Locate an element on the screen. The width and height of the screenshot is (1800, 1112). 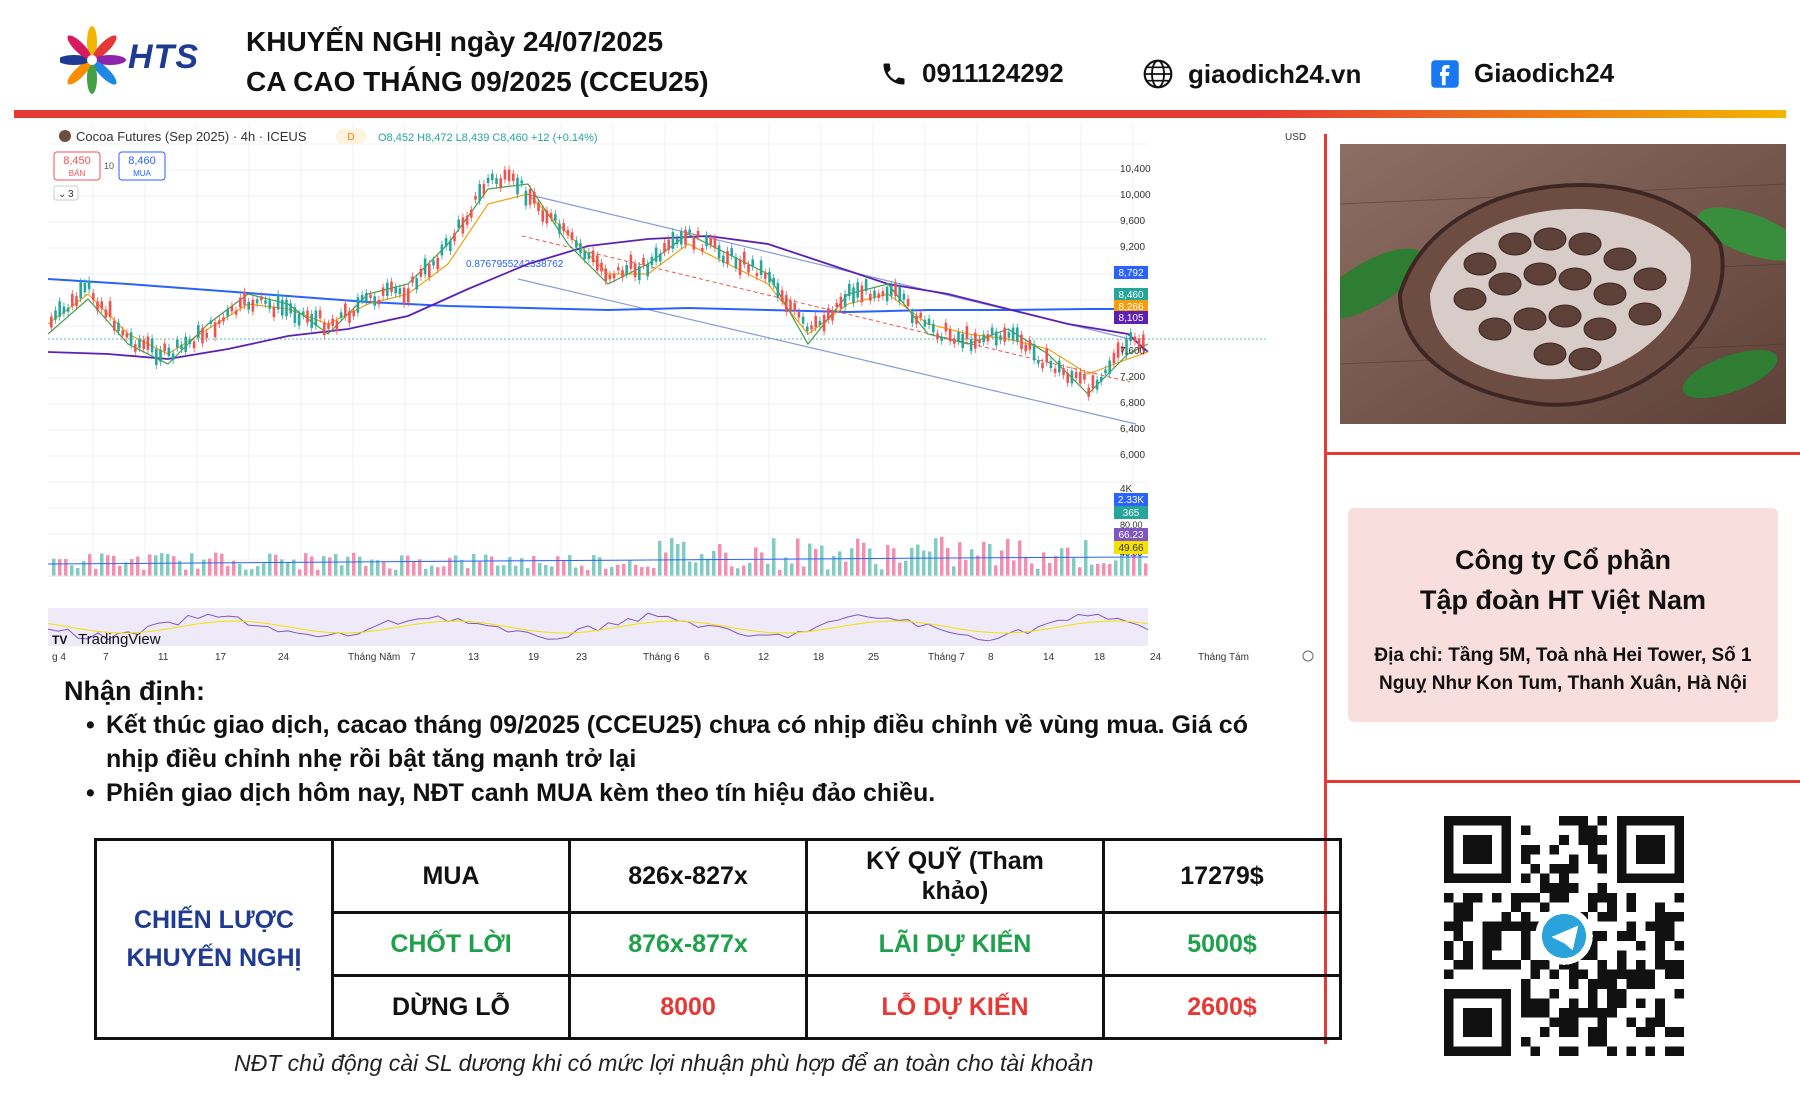
tradingview-logo-icon: TV is located at coordinates (59, 640).